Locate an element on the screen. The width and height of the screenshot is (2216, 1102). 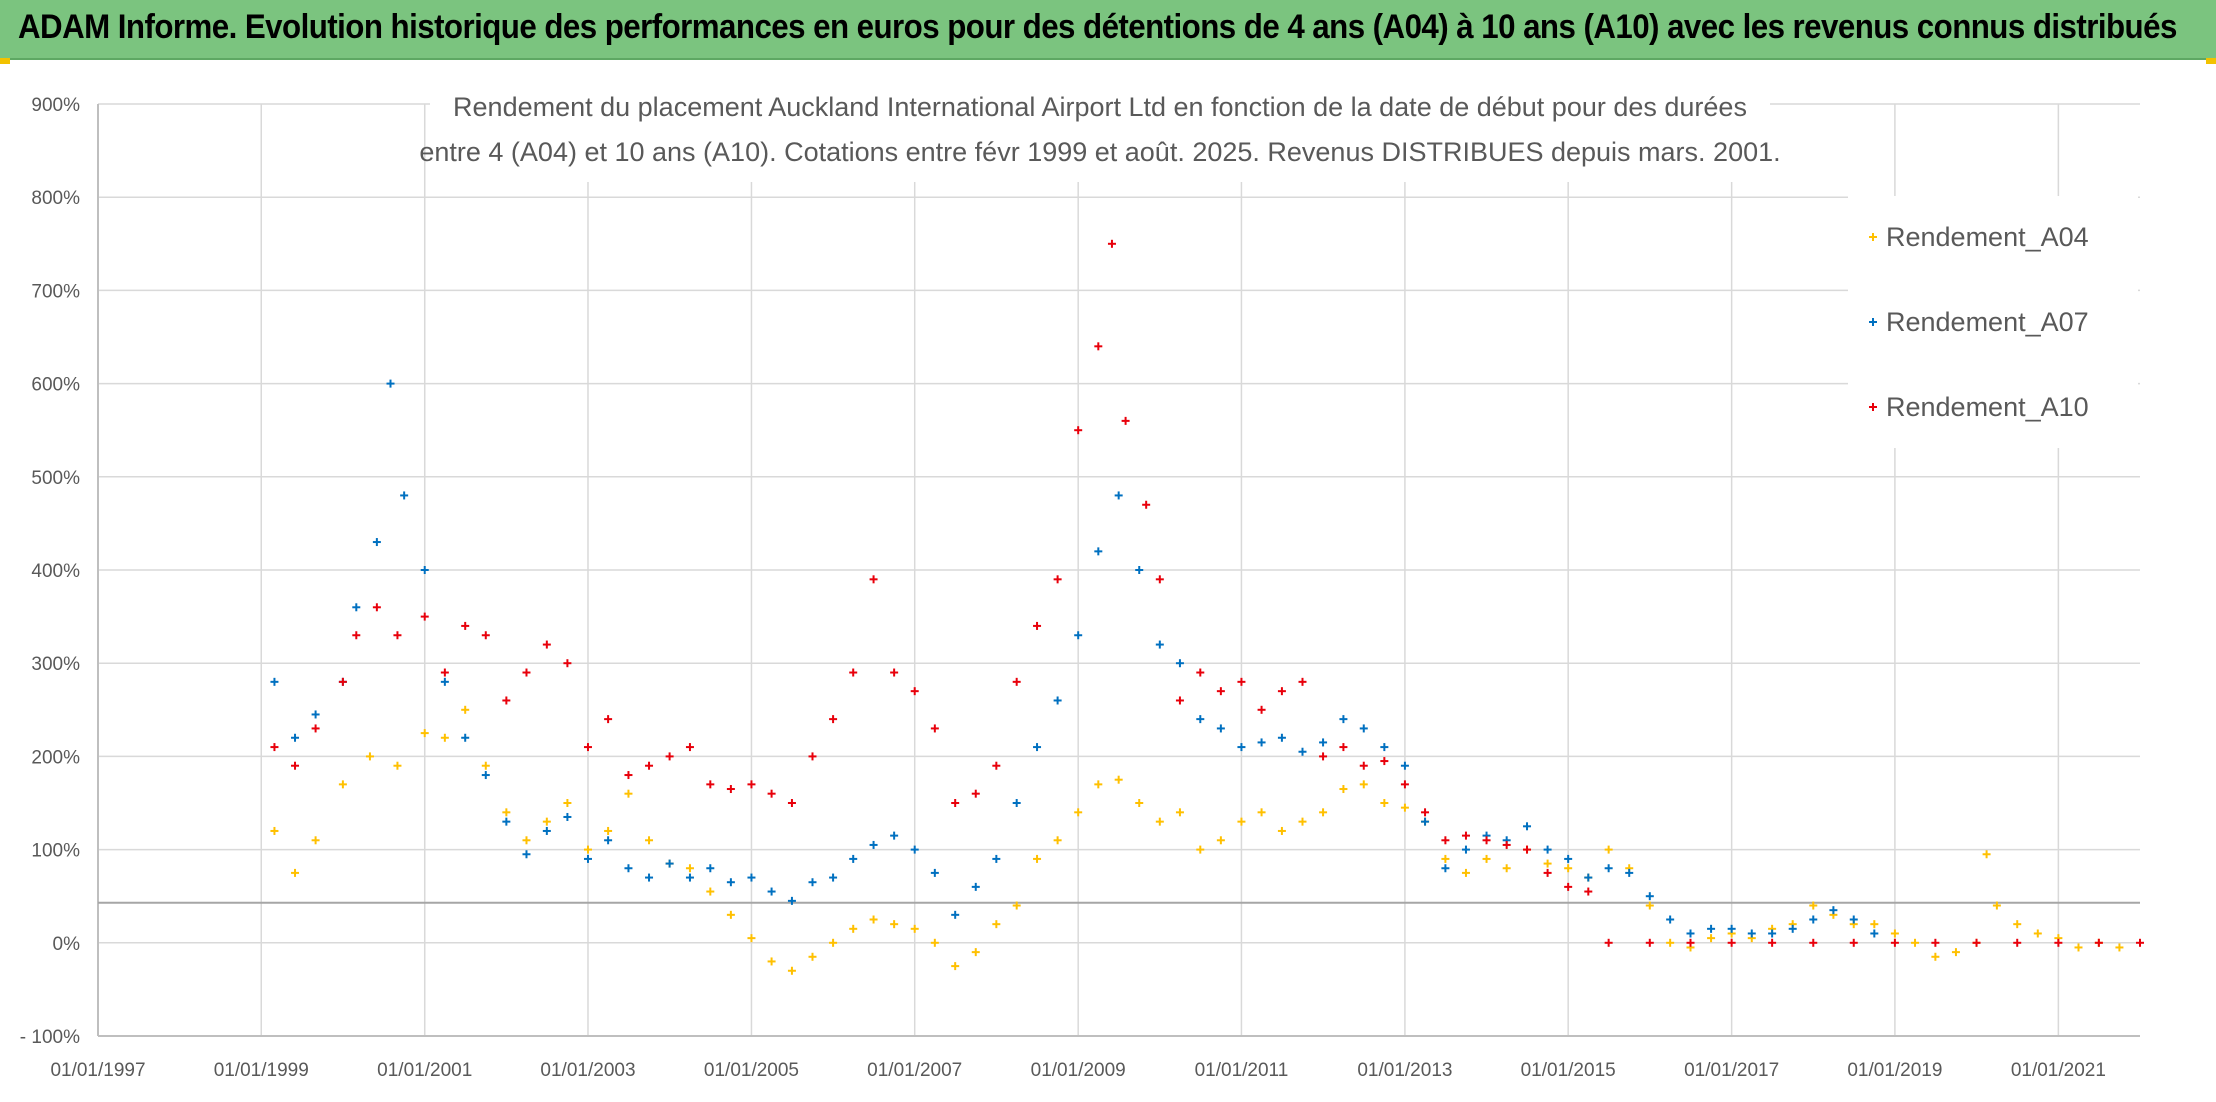
y-tick-label: 100% is located at coordinates (55, 851).